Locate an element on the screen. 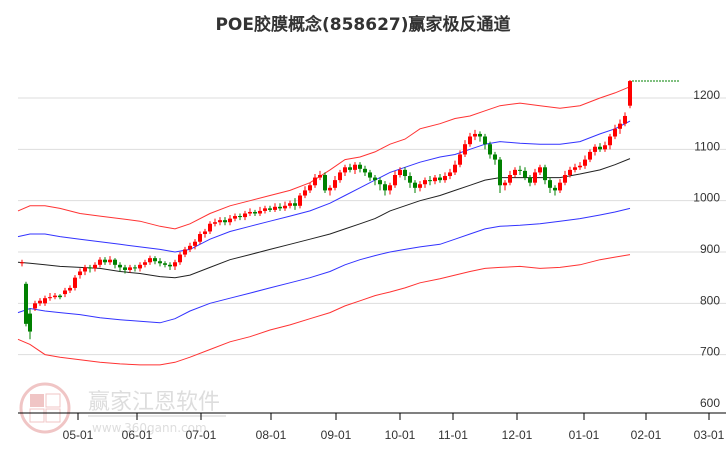 This screenshot has height=450, width=726. x-tick-label: 10-01 is located at coordinates (400, 435).